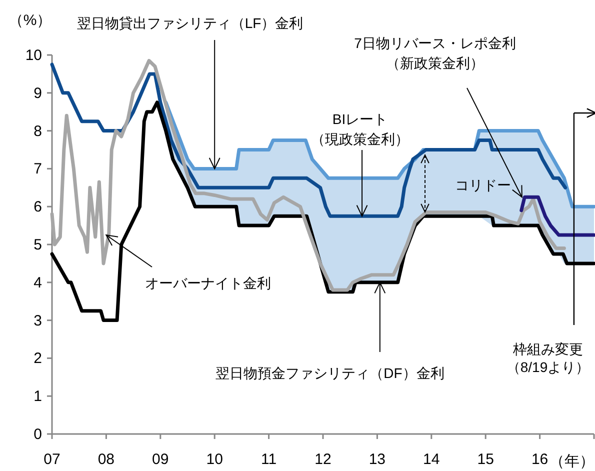 The width and height of the screenshot is (595, 471). What do you see at coordinates (330, 373) in the screenshot?
I see `annotation: 翌日物預金ファシリティ（DF）金利` at bounding box center [330, 373].